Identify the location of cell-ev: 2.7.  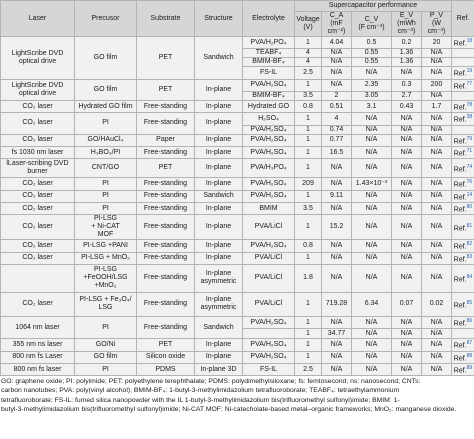
(406, 95).